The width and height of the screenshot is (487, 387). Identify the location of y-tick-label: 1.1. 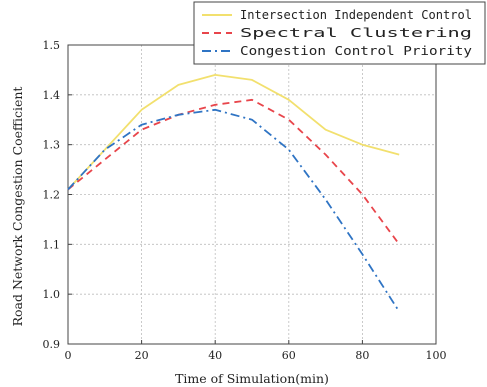
(52, 244).